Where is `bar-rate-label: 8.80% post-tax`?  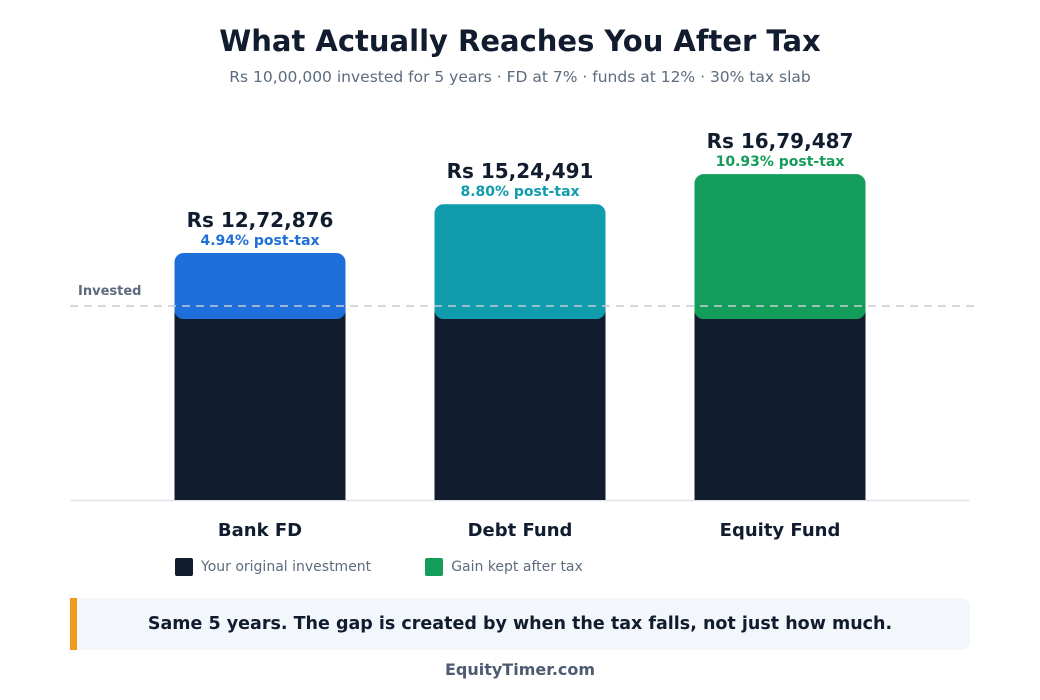 bar-rate-label: 8.80% post-tax is located at coordinates (519, 192).